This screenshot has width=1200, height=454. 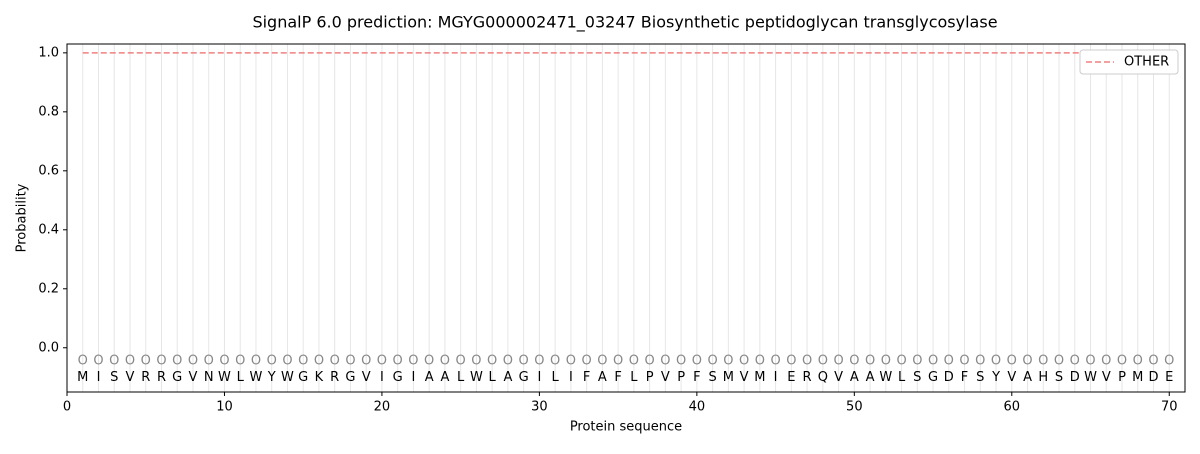 What do you see at coordinates (681, 377) in the screenshot?
I see `residue: P` at bounding box center [681, 377].